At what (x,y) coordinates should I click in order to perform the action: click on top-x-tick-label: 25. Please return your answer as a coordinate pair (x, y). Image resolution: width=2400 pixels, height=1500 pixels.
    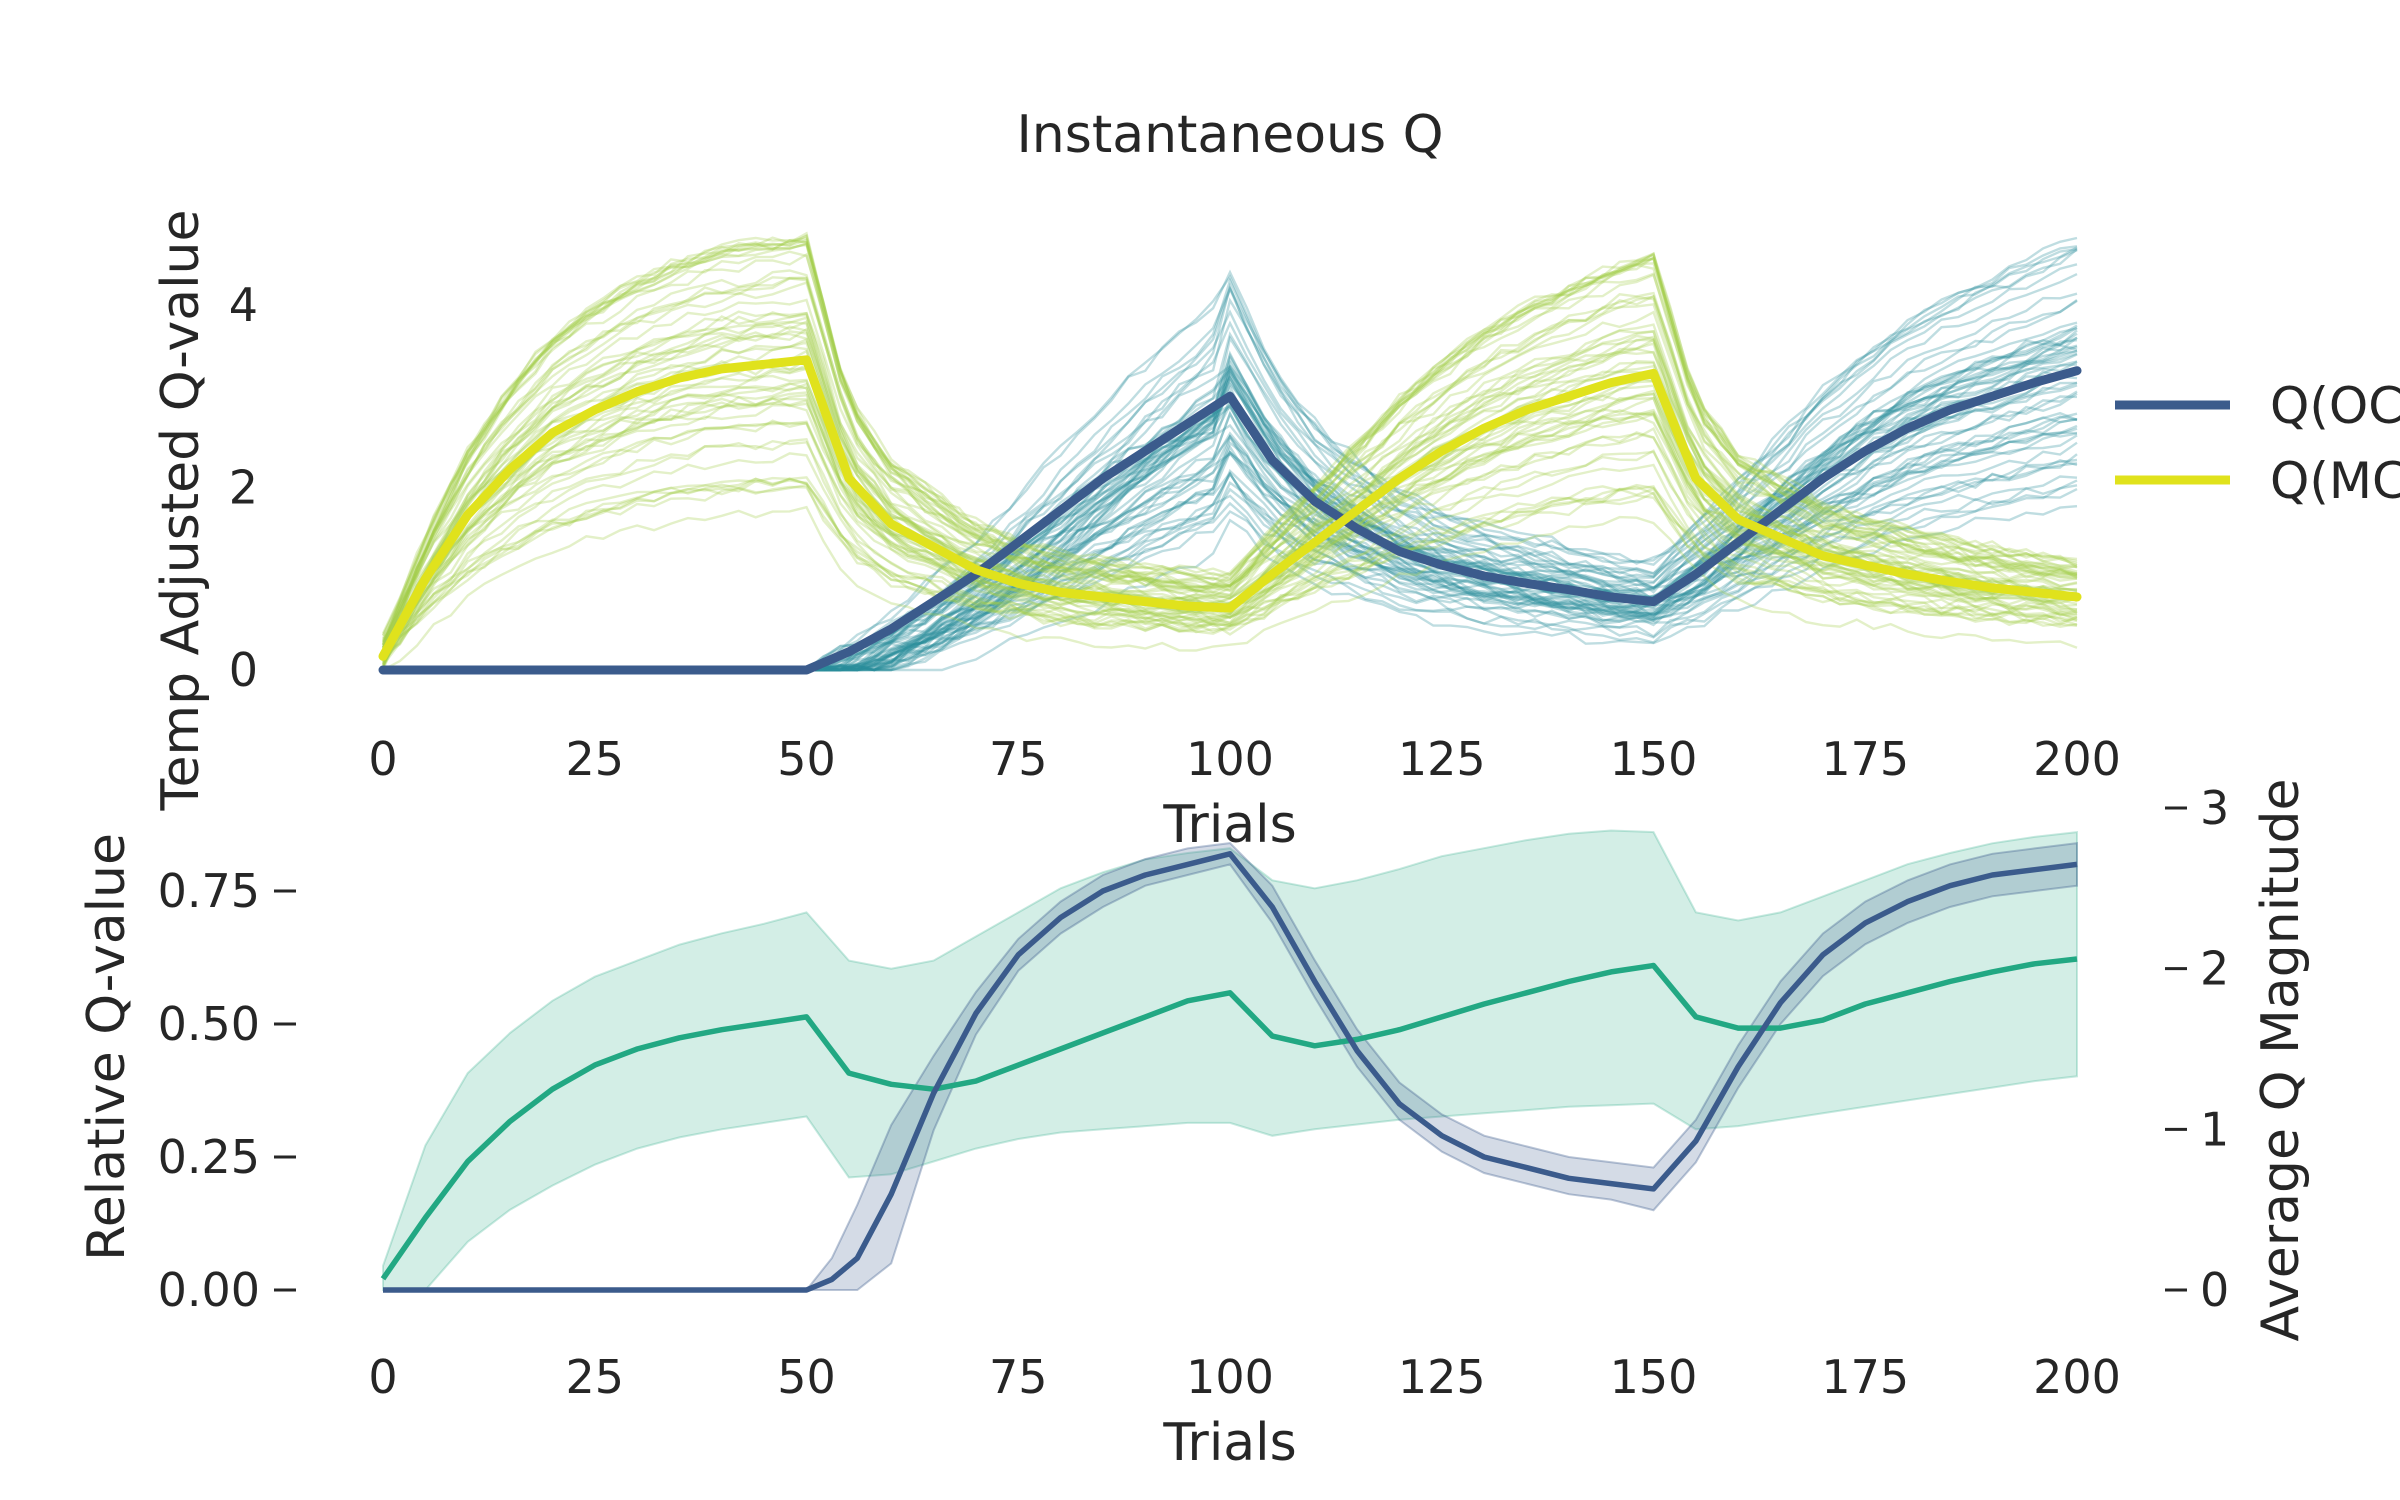
    Looking at the image, I should click on (594, 759).